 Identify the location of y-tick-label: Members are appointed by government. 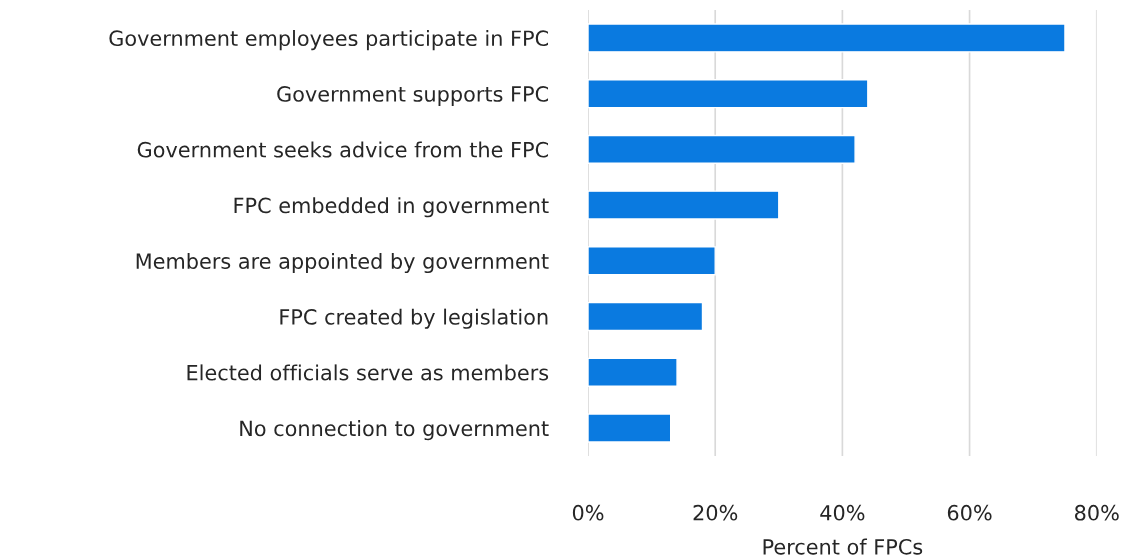
(342, 263).